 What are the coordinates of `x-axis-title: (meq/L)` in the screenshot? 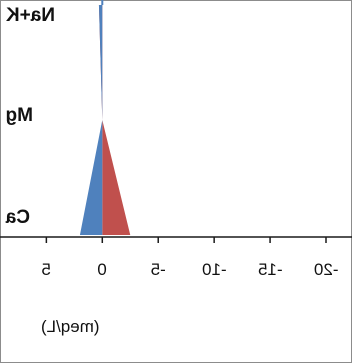 It's located at (70, 326).